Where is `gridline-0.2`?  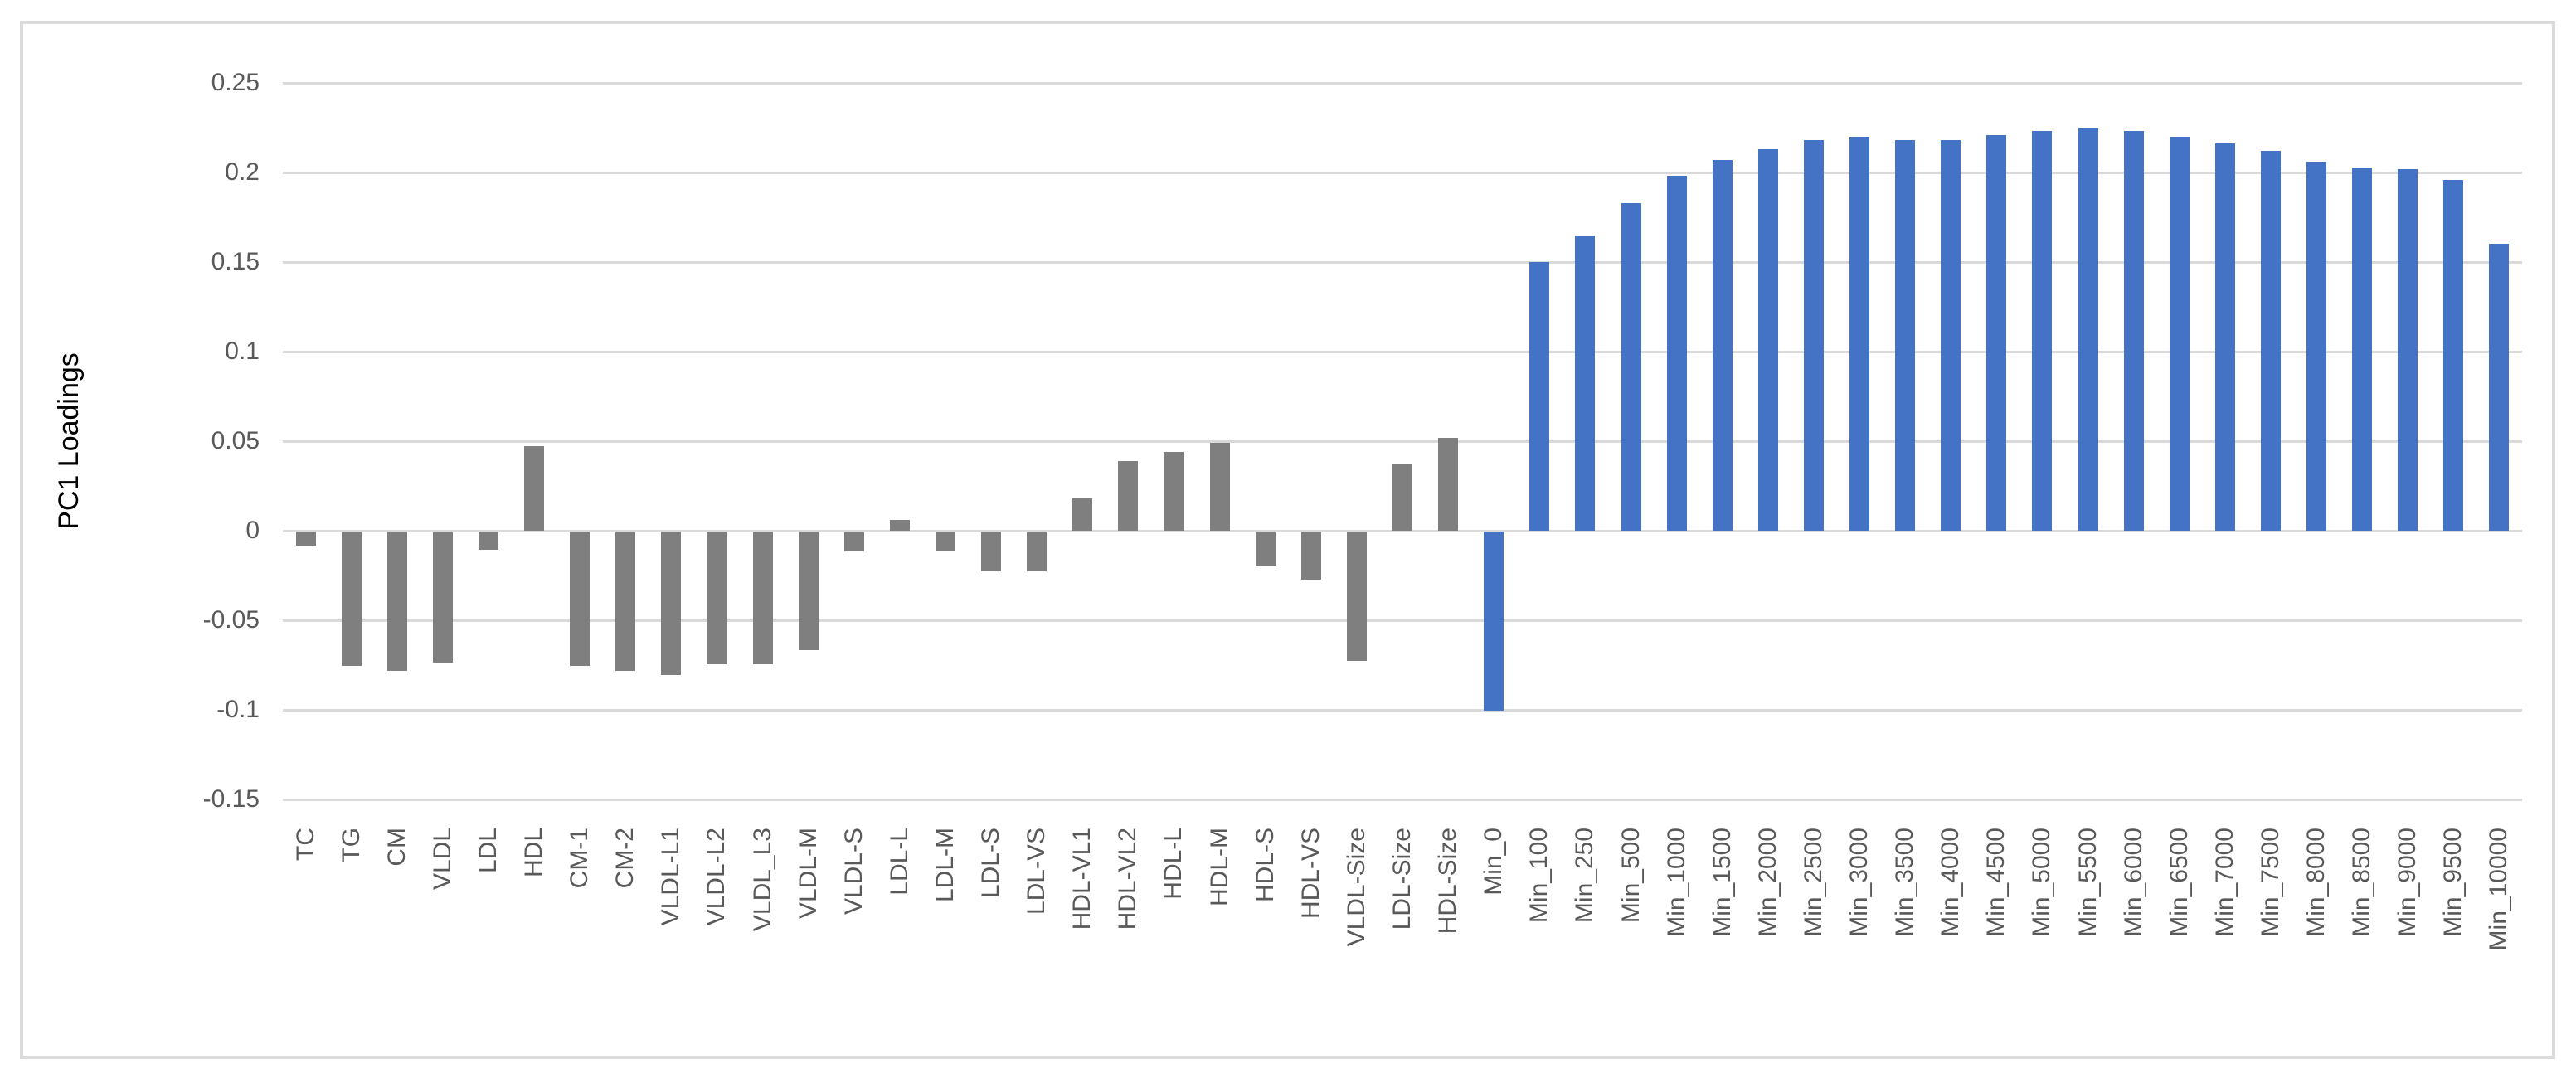 gridline-0.2 is located at coordinates (1403, 173).